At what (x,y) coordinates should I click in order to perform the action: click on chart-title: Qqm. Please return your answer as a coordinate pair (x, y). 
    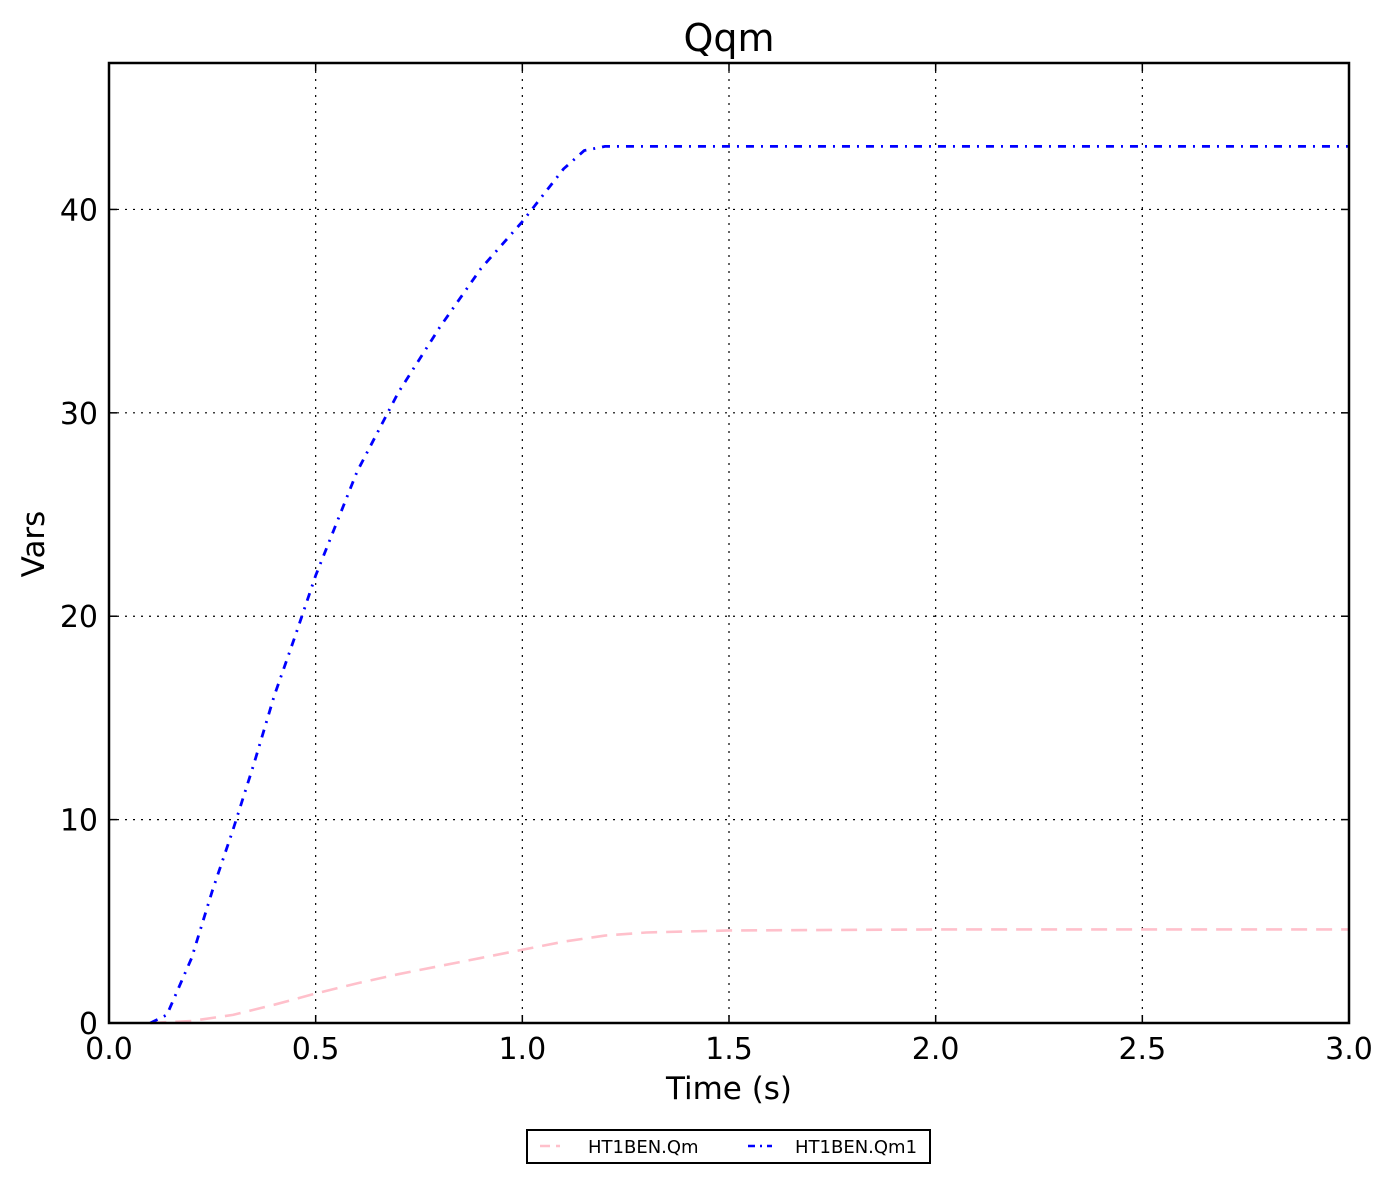
    Looking at the image, I should click on (728, 38).